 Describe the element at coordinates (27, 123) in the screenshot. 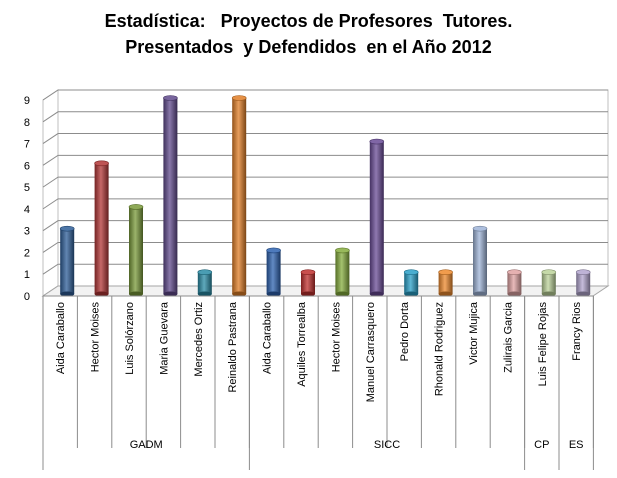

I see `y-tick-label: 8` at that location.